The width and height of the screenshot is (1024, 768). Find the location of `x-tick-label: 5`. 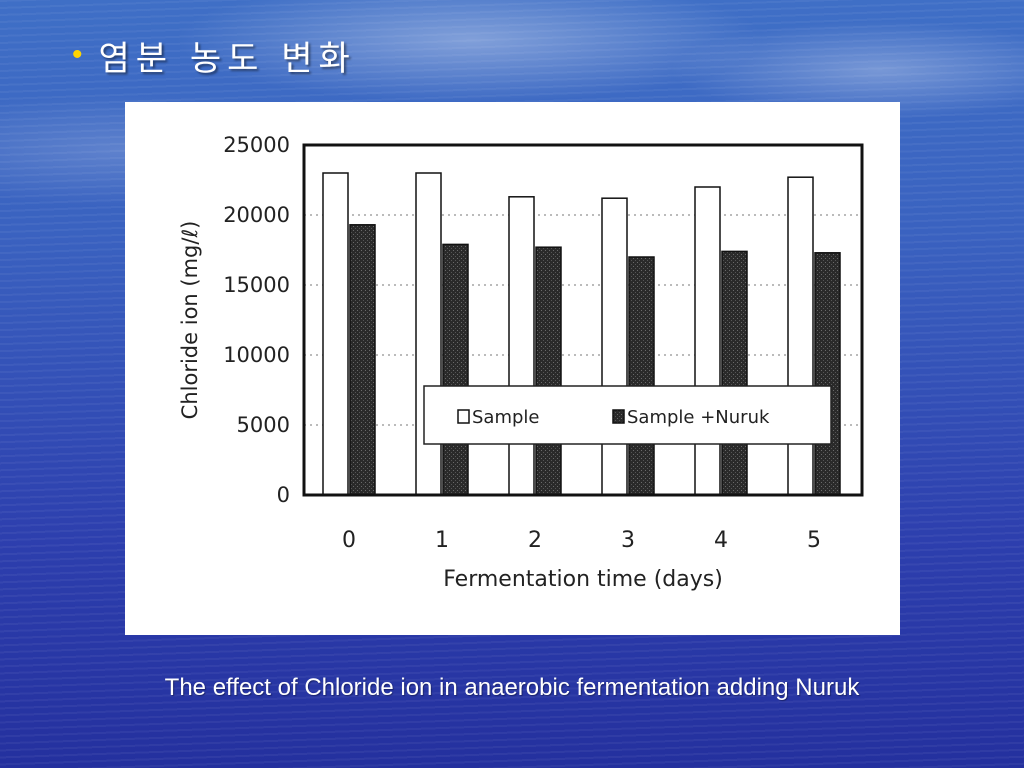

x-tick-label: 5 is located at coordinates (814, 540).